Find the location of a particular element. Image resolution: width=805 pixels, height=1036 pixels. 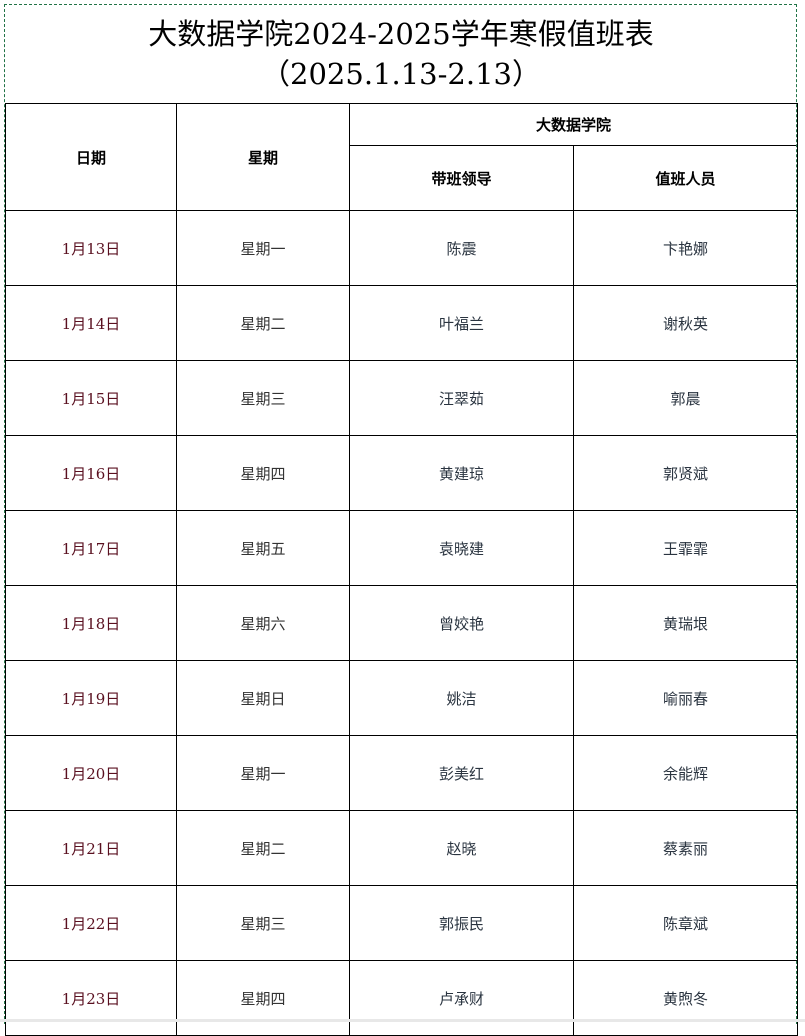

header-group: 大数据学院 is located at coordinates (573, 124).